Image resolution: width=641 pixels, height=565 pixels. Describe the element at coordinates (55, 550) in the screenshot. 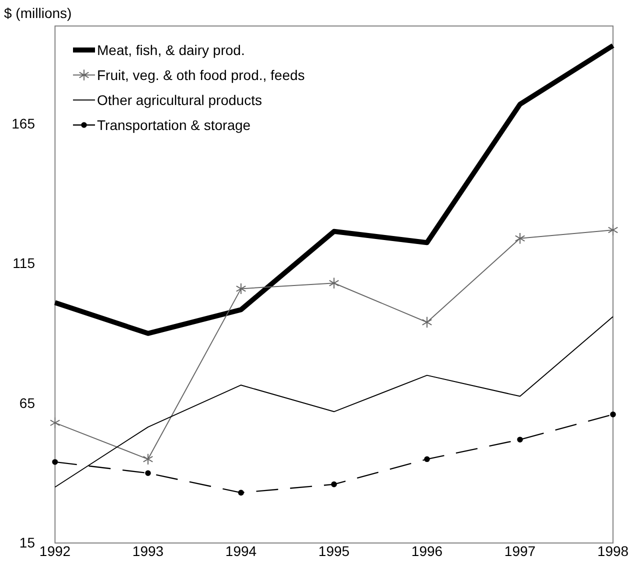

I see `x-tick-label: 1992` at that location.